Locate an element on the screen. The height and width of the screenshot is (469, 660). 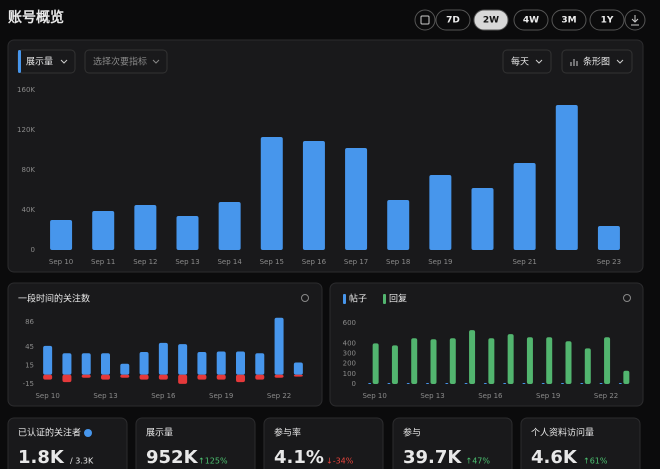
stat-value: 39.7K is located at coordinates (432, 457).